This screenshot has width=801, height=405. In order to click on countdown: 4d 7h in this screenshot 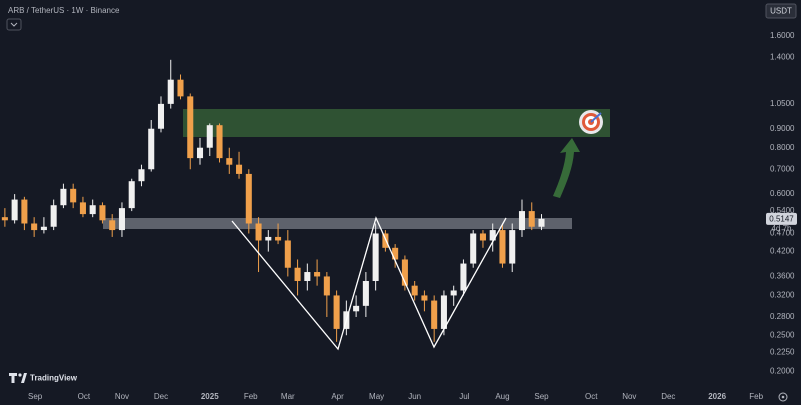, I will do `click(781, 228)`.